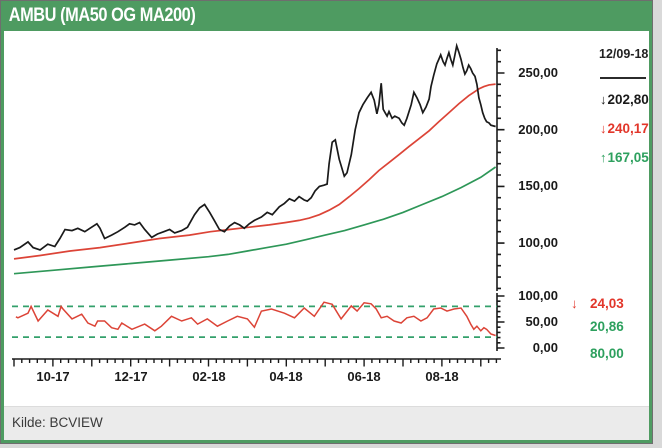 Image resolution: width=662 pixels, height=448 pixels. Describe the element at coordinates (628, 99) in the screenshot. I see `price-last-value: 202,80` at that location.